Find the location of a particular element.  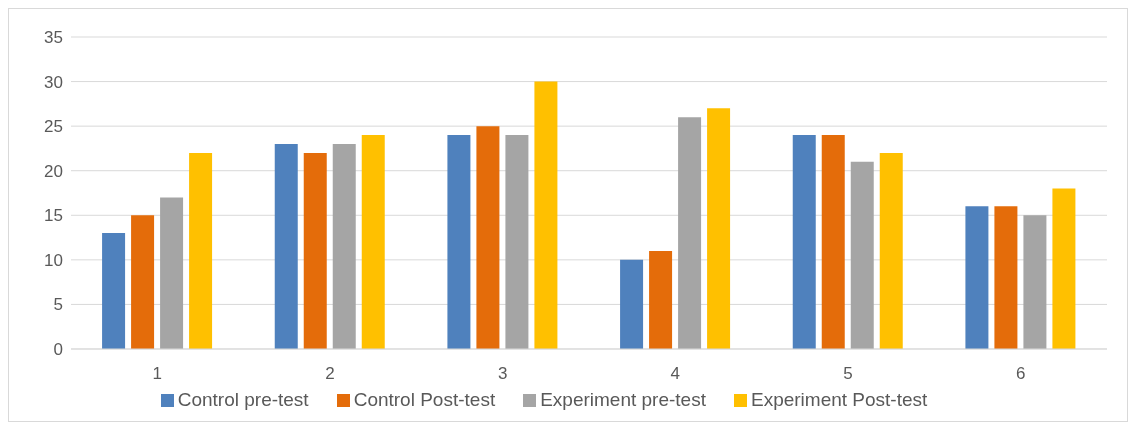

y-tick-label: 25 is located at coordinates (53, 127).